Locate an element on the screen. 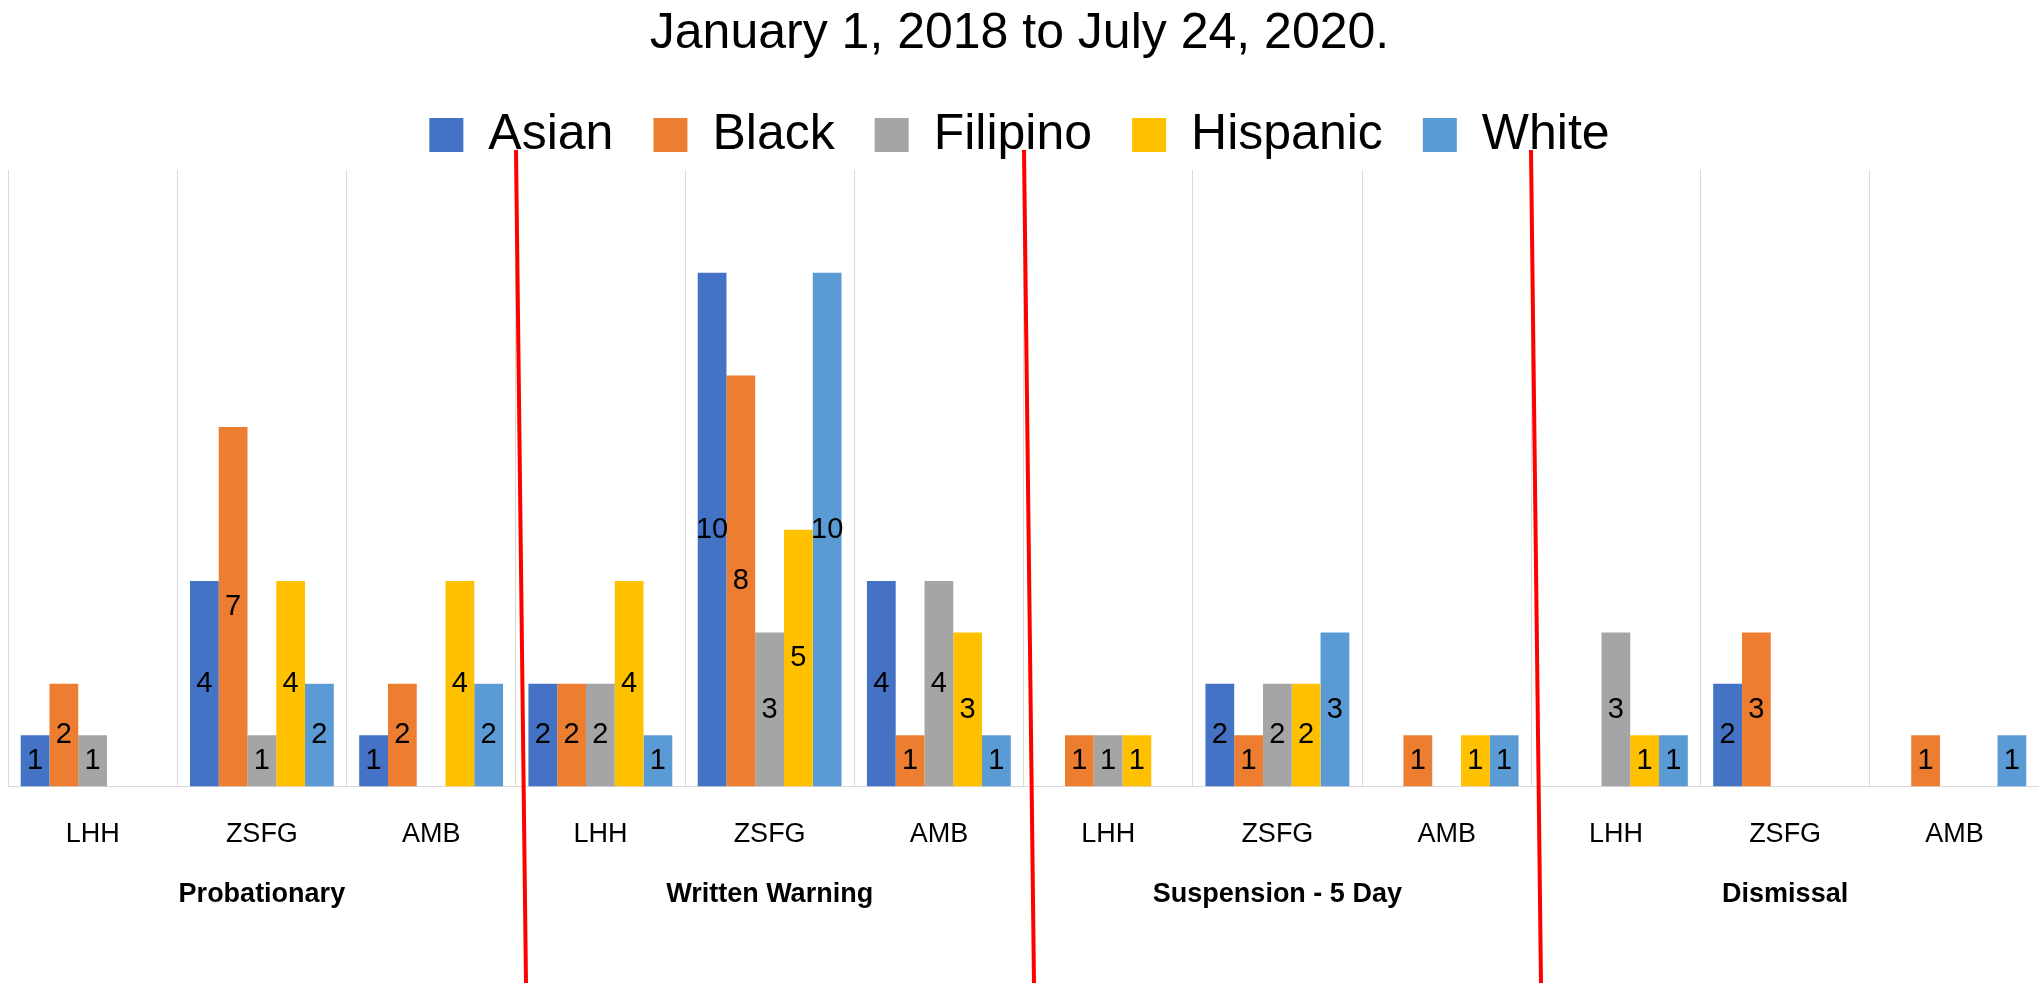  legend-label: Hispanic is located at coordinates (1287, 131).